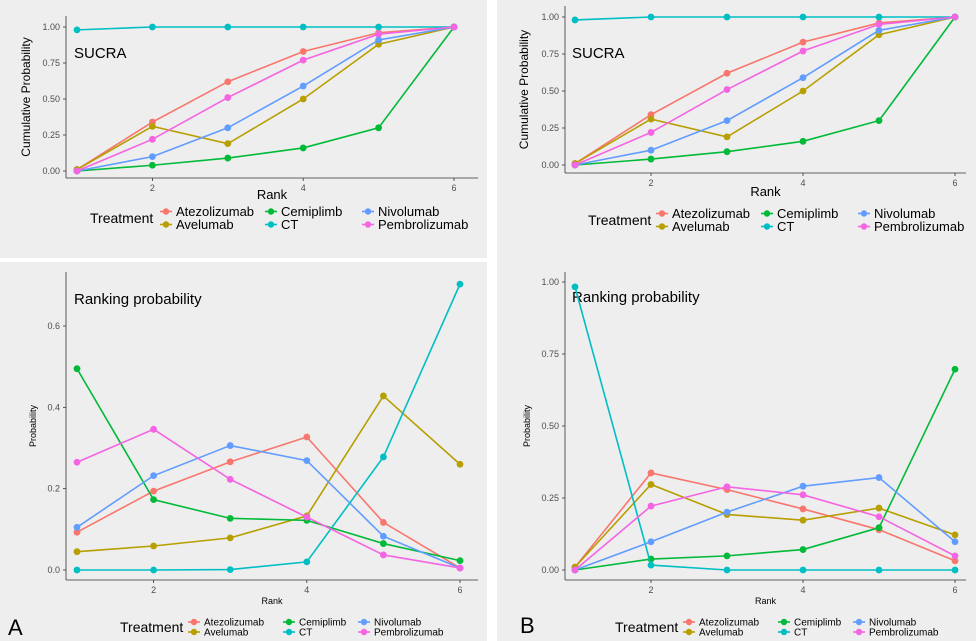  Describe the element at coordinates (51, 171) in the screenshot. I see `y-tick-label: 0.00` at that location.